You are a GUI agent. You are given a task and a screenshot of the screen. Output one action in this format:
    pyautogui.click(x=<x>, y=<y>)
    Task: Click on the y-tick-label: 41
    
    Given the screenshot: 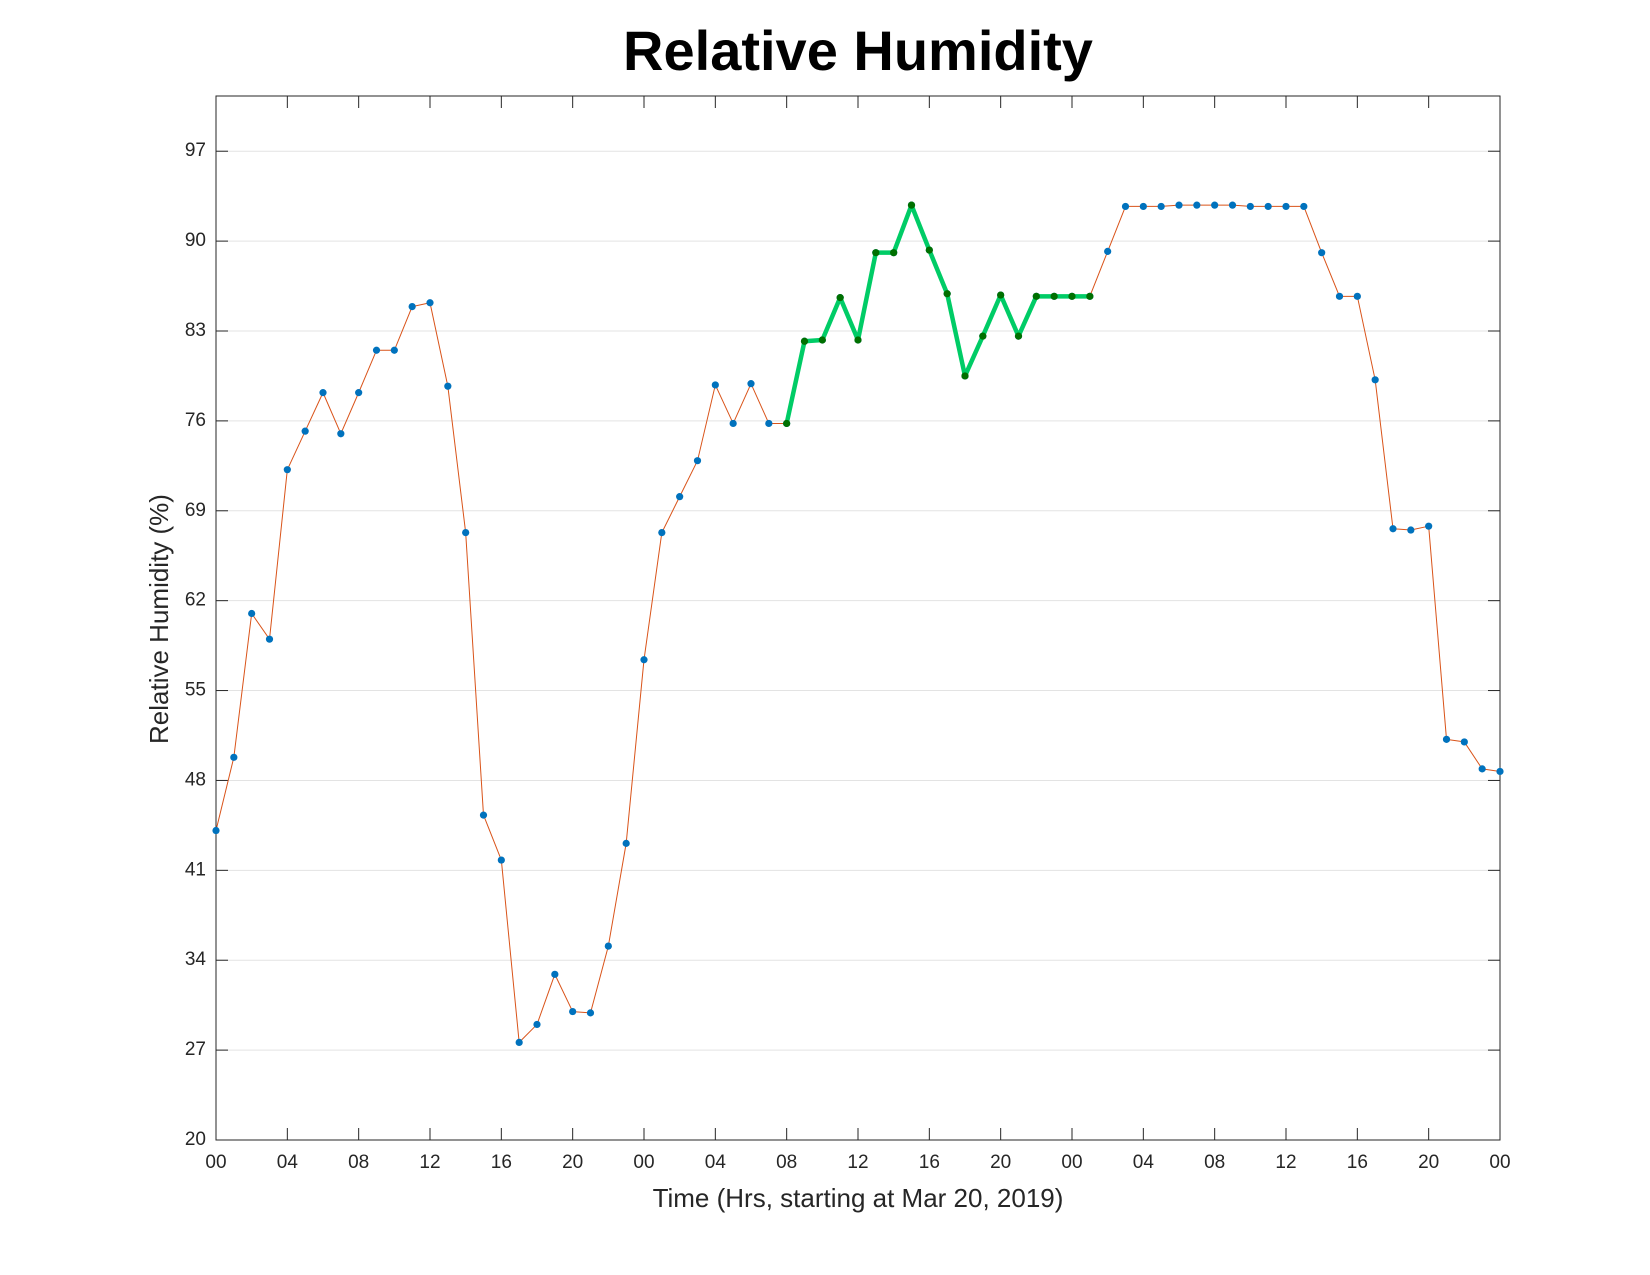 What is the action you would take?
    pyautogui.click(x=195, y=869)
    